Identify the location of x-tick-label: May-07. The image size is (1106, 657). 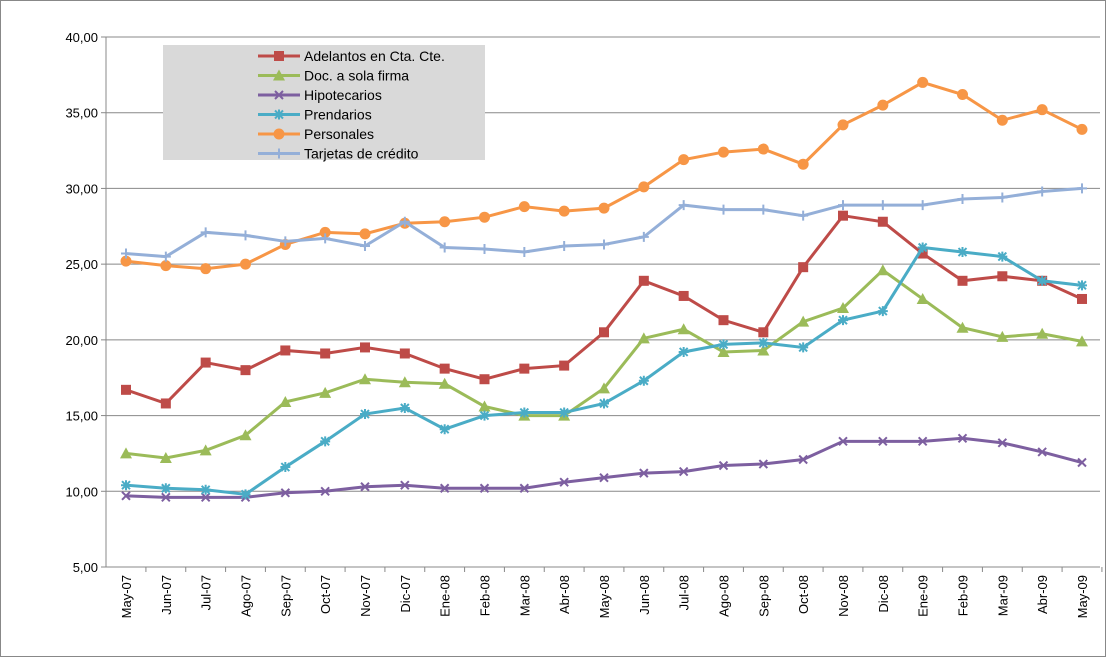
(126, 596).